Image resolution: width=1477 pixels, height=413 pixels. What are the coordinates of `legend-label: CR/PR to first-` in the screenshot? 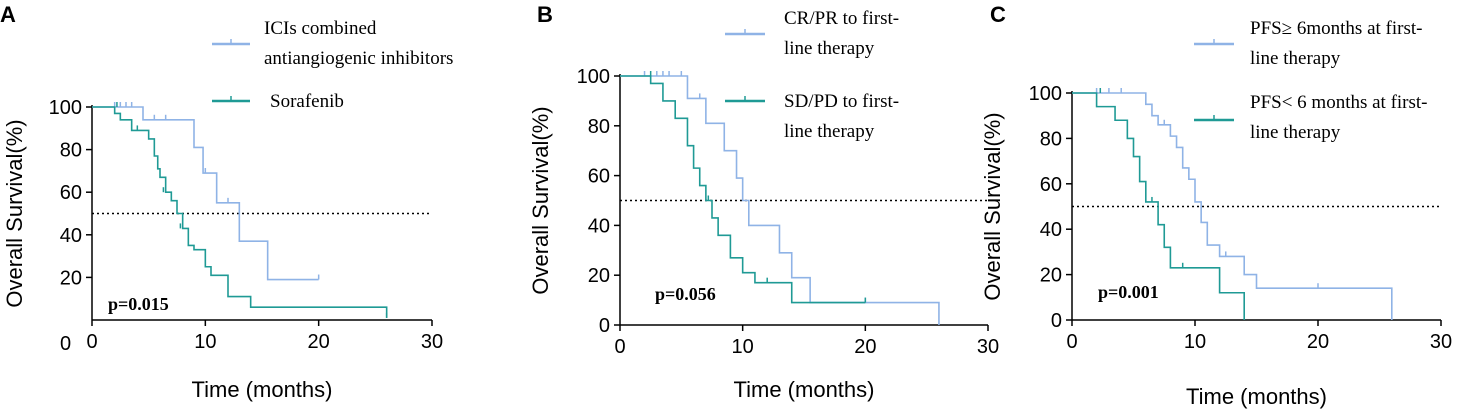 It's located at (841, 18).